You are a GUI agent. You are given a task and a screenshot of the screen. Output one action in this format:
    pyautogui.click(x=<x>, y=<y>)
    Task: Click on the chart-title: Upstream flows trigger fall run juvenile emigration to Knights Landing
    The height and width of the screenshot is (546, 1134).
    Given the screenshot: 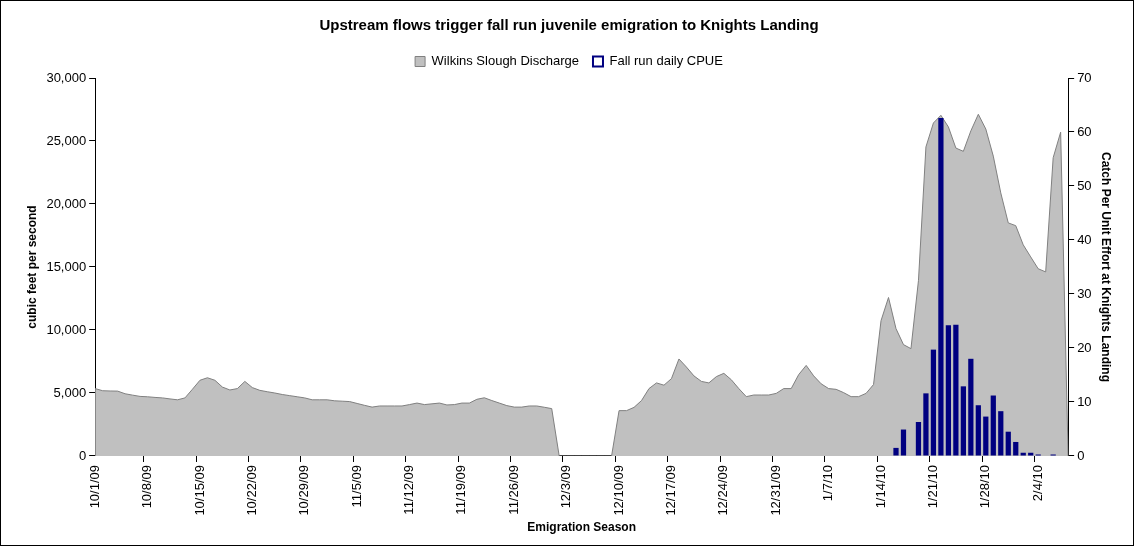 What is the action you would take?
    pyautogui.click(x=569, y=25)
    